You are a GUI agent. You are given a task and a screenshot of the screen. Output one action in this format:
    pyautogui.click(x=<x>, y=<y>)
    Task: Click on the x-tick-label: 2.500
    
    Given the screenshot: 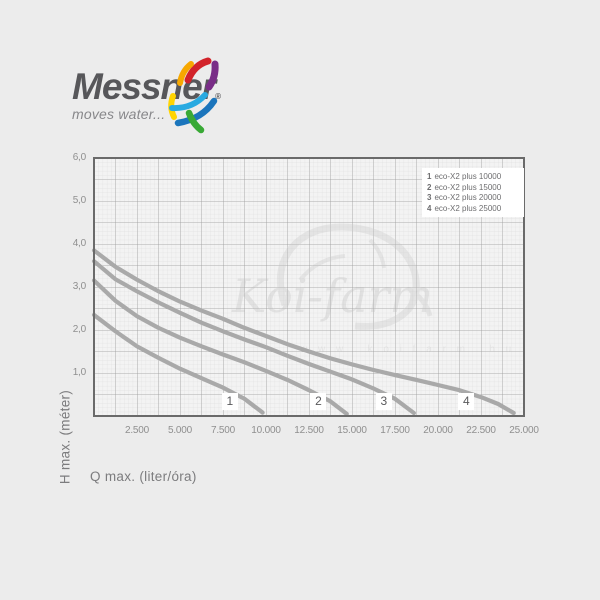 What is the action you would take?
    pyautogui.click(x=137, y=430)
    